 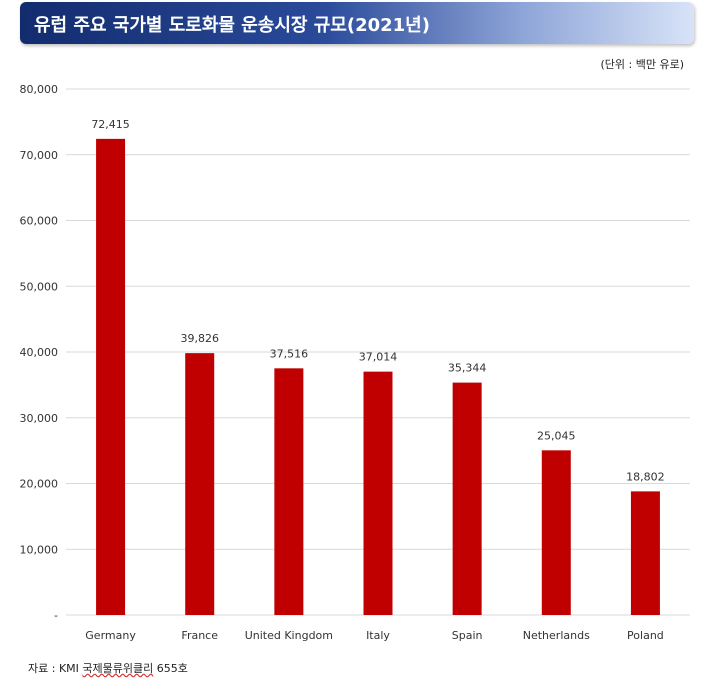 I want to click on y-tick-label: 50,000, so click(x=39, y=286).